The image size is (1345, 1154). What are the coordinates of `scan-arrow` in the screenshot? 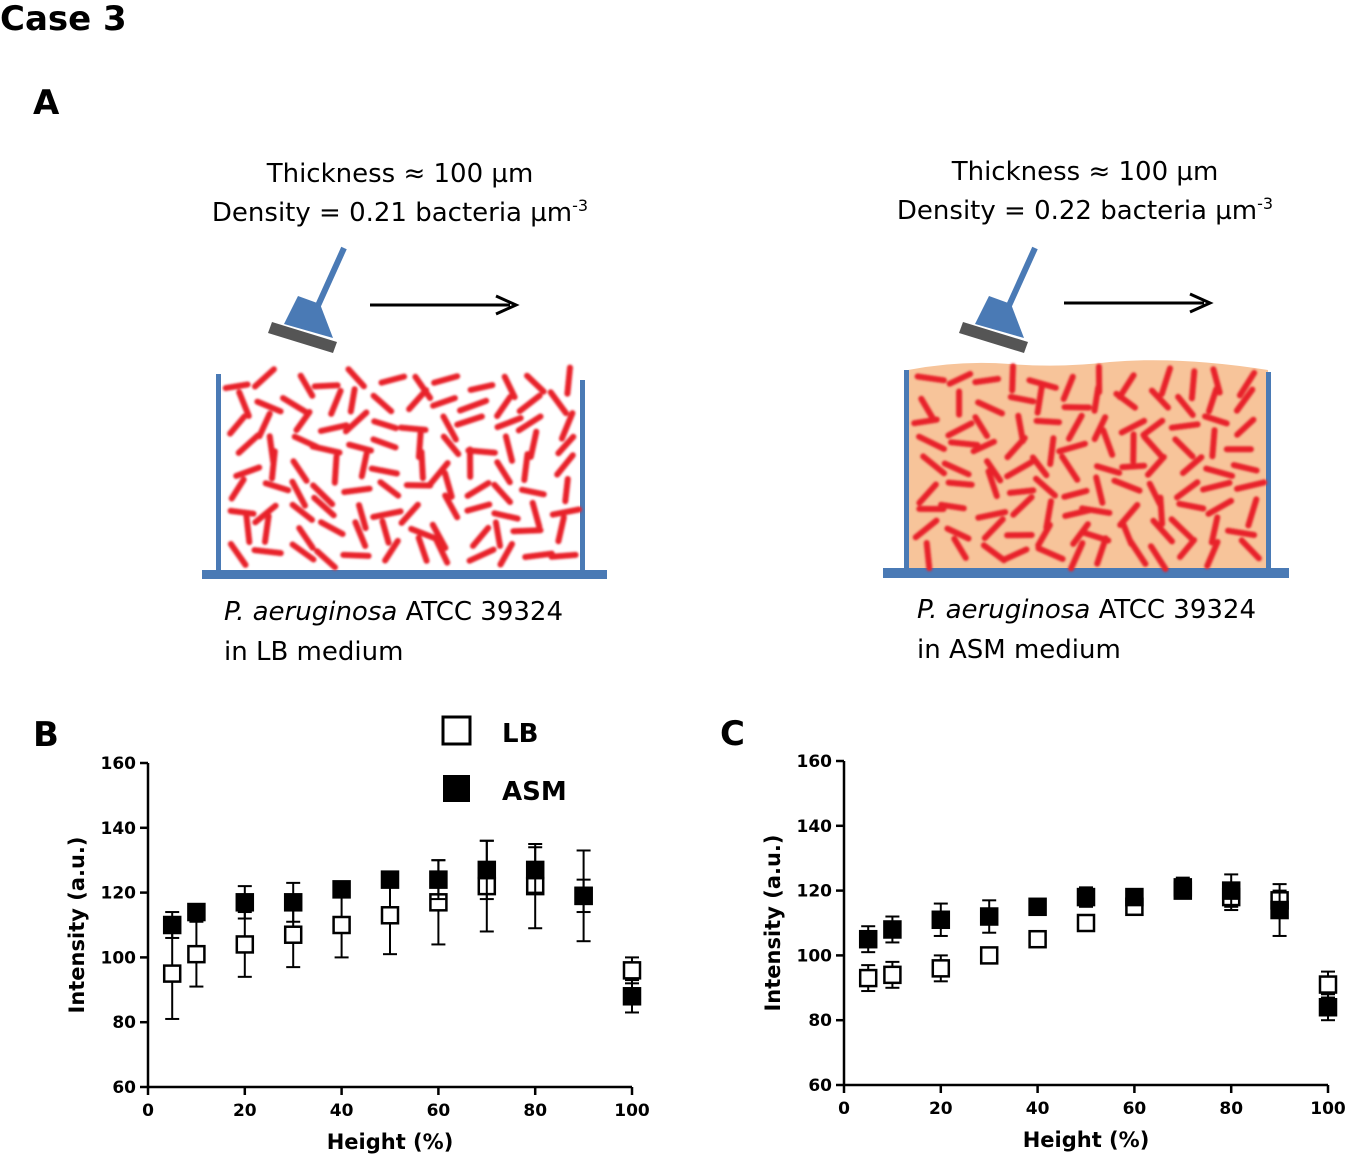 It's located at (445, 305).